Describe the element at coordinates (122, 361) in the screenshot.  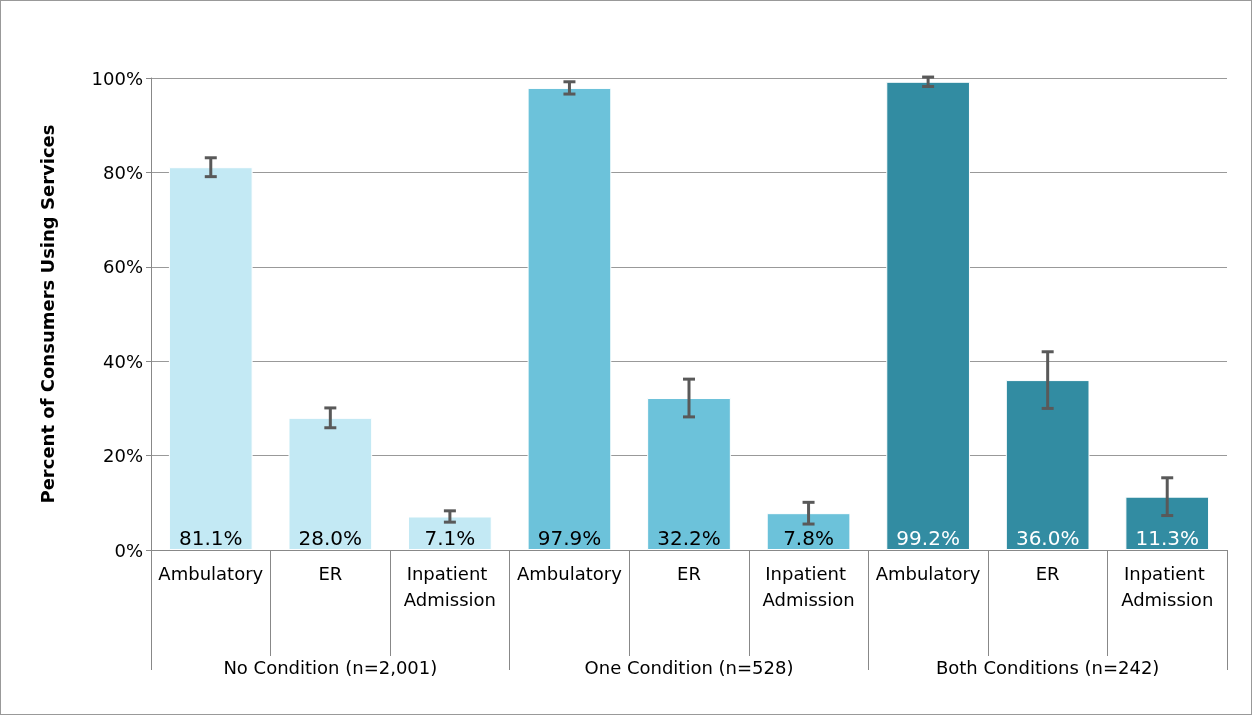
I see `y-tick-label: 40%` at that location.